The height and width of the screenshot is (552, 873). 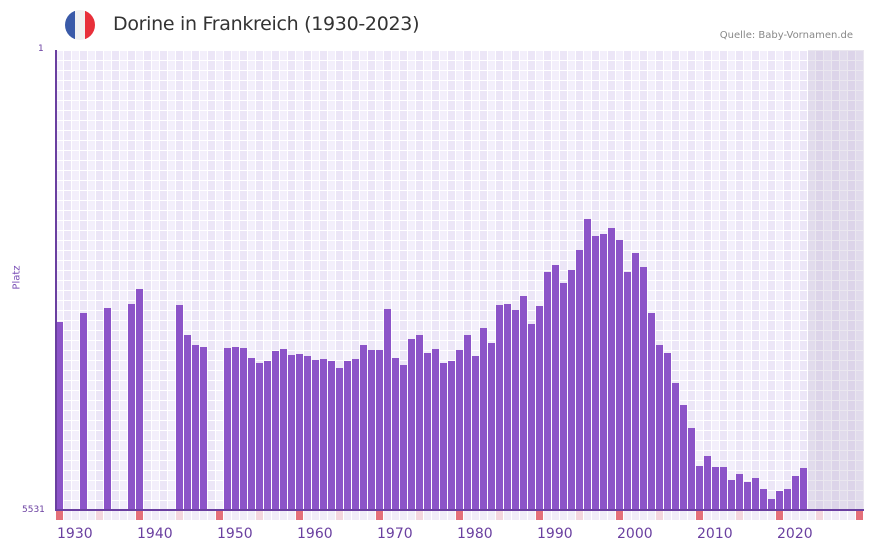 What do you see at coordinates (763, 499) in the screenshot?
I see `bar-2018` at bounding box center [763, 499].